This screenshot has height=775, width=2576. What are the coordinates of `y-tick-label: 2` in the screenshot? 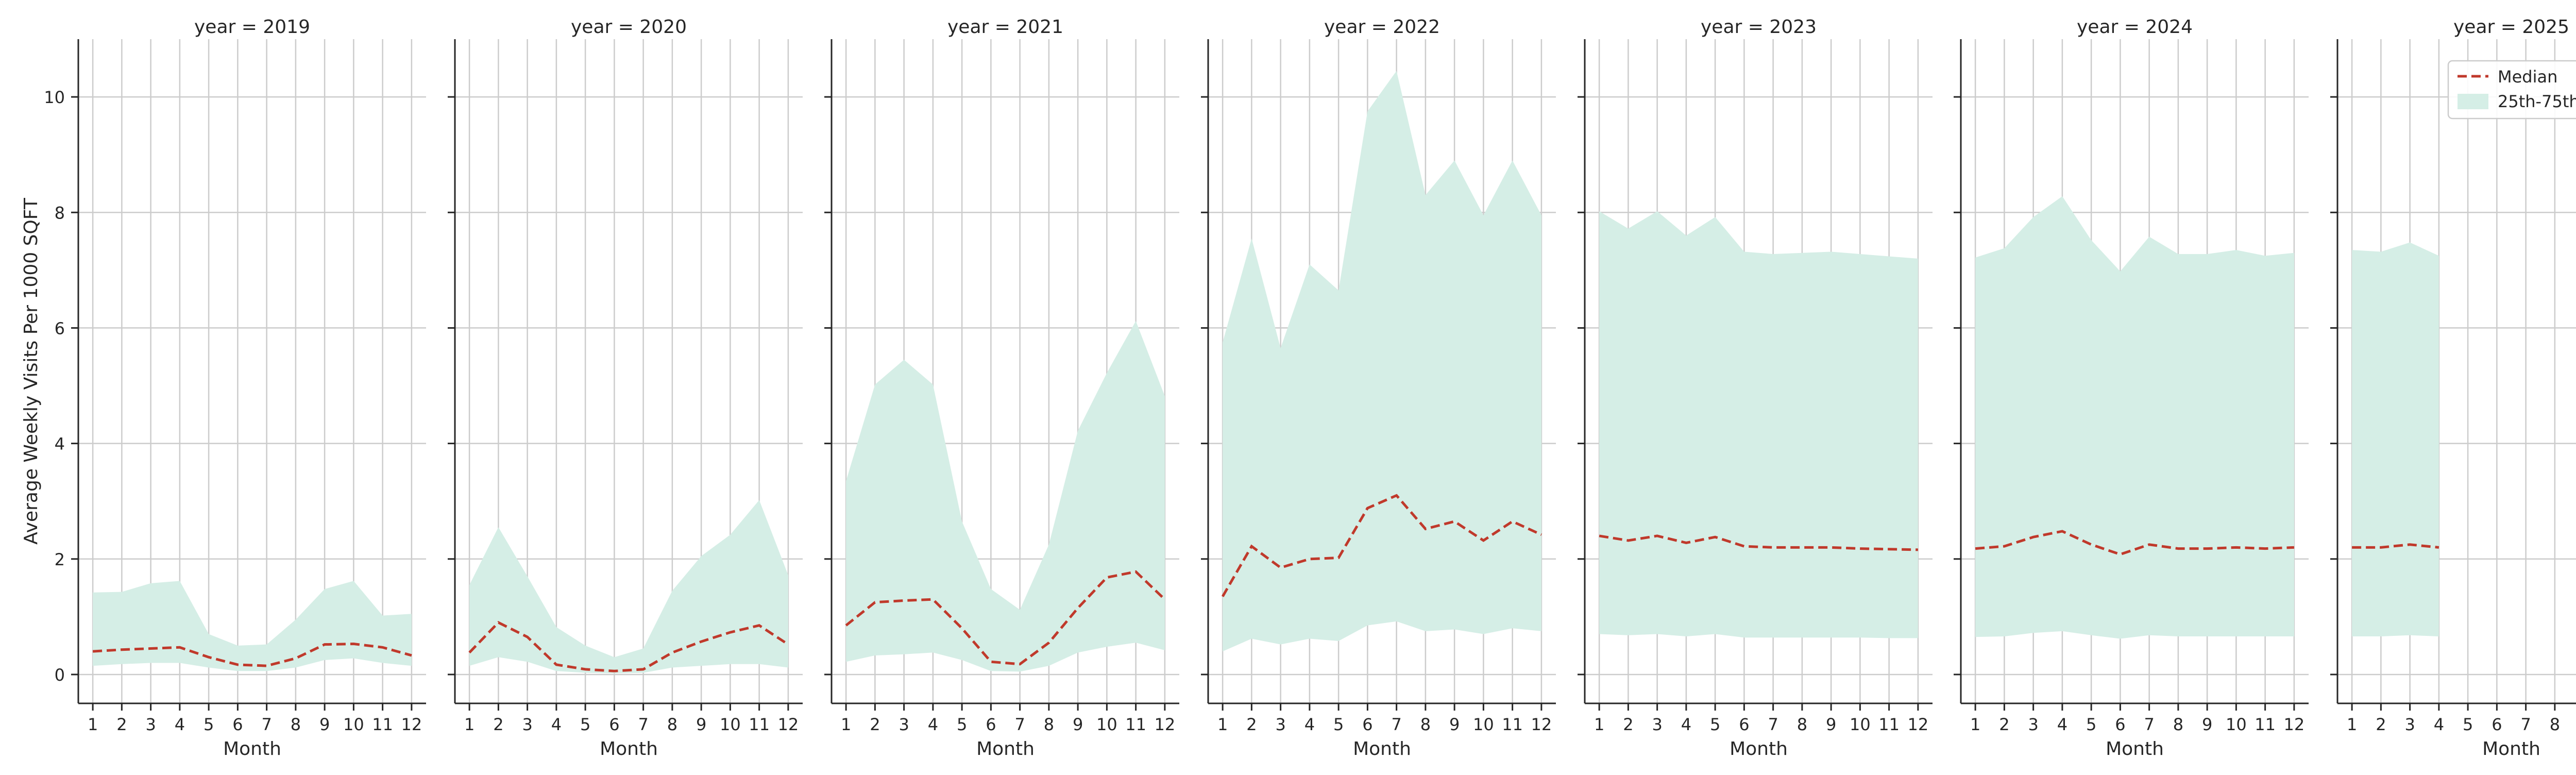 It's located at (60, 559).